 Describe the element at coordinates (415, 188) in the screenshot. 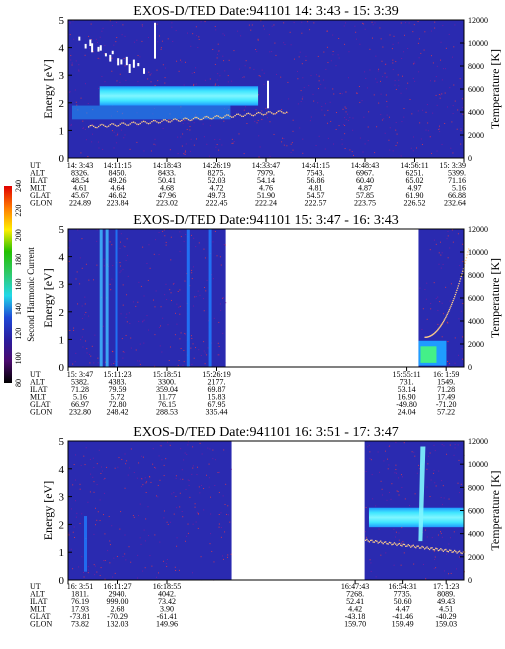

I see `table-cell: 4.97` at that location.